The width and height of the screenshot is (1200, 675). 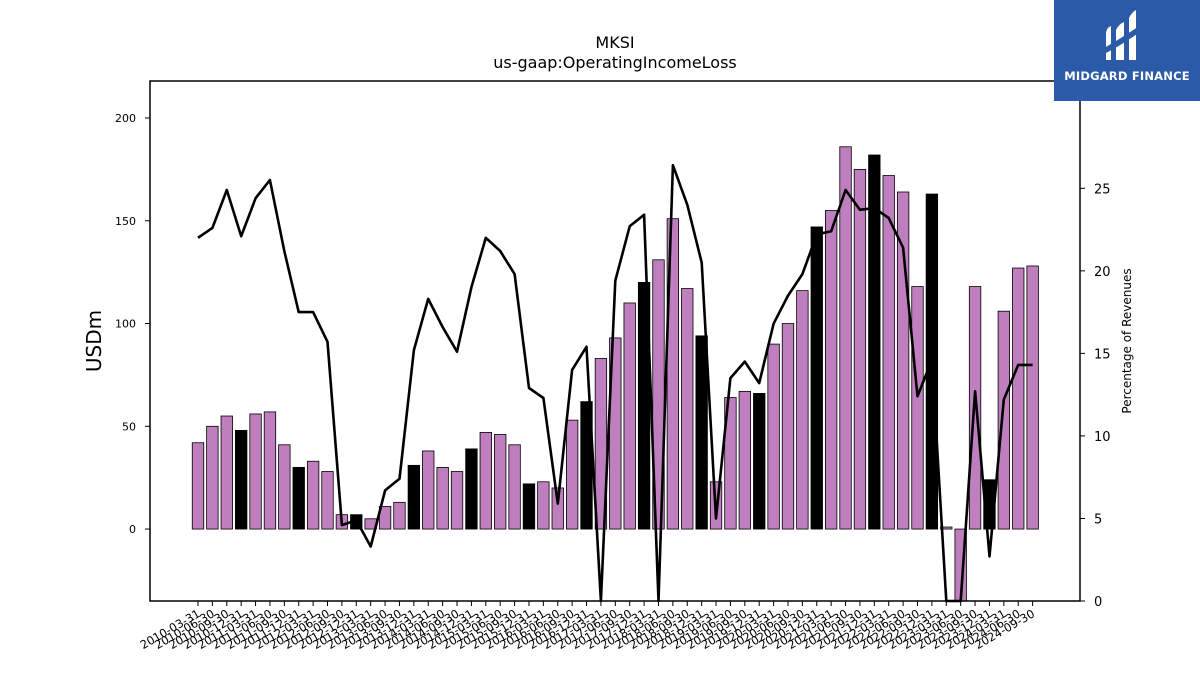 What do you see at coordinates (132, 529) in the screenshot?
I see `y-tick-label: 0` at bounding box center [132, 529].